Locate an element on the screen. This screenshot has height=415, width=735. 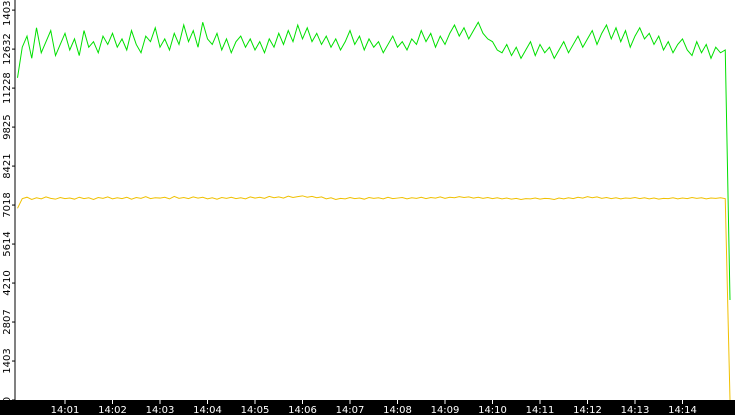
y-tick-label: 0 is located at coordinates (7, 400).